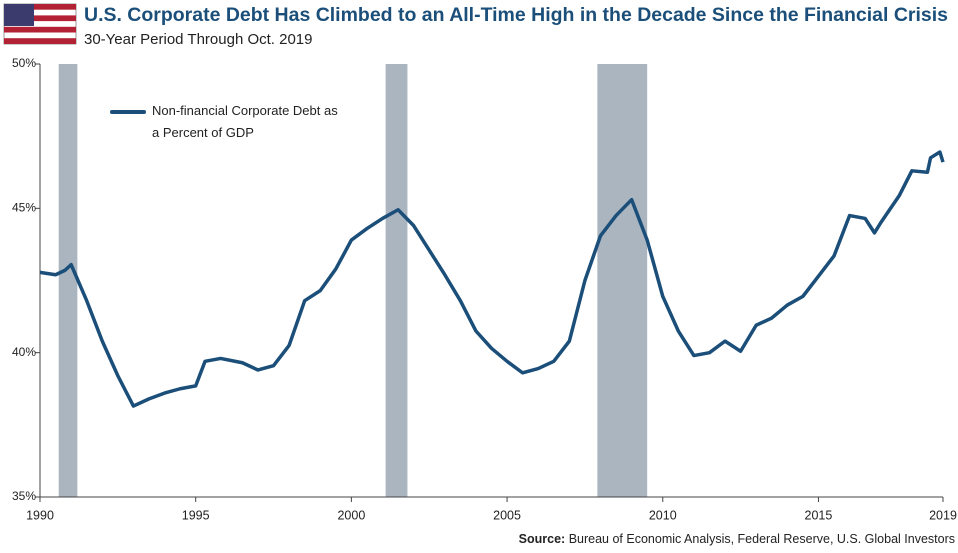  Describe the element at coordinates (819, 515) in the screenshot. I see `x-tick-label: 2015` at that location.